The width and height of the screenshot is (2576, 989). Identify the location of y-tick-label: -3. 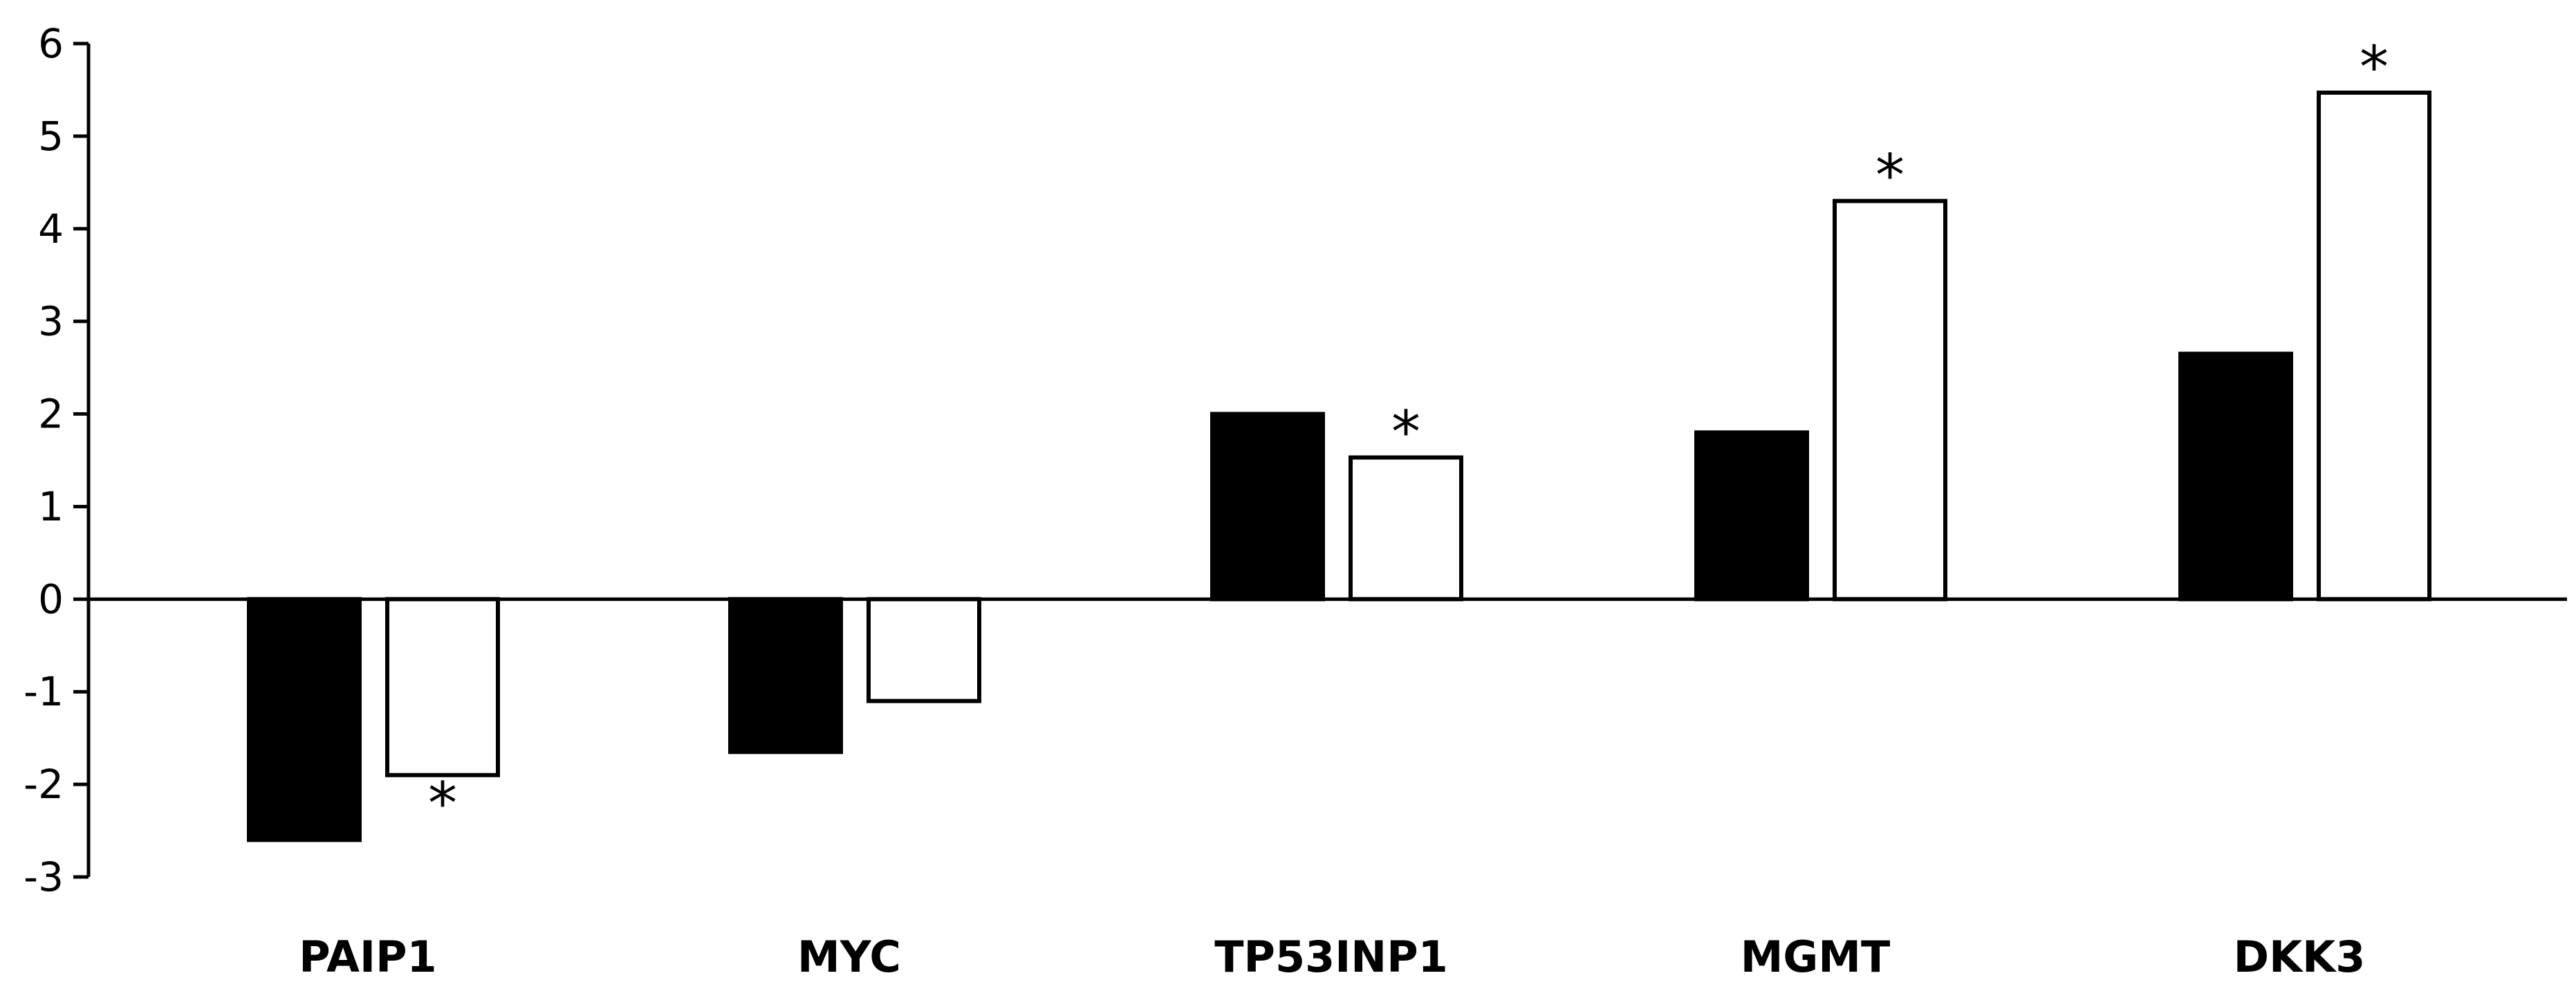
(44, 876).